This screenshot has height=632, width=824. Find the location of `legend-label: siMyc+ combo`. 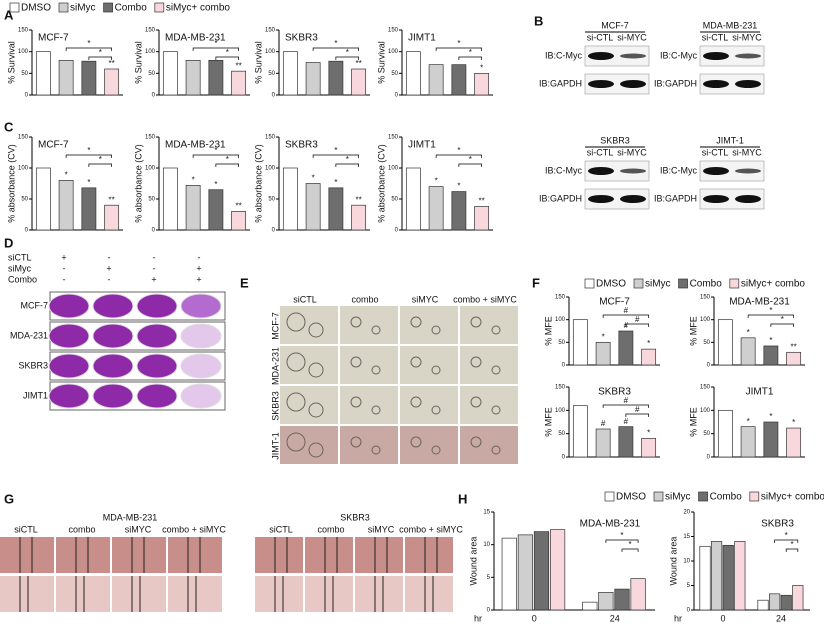

legend-label: siMyc+ combo is located at coordinates (792, 497).